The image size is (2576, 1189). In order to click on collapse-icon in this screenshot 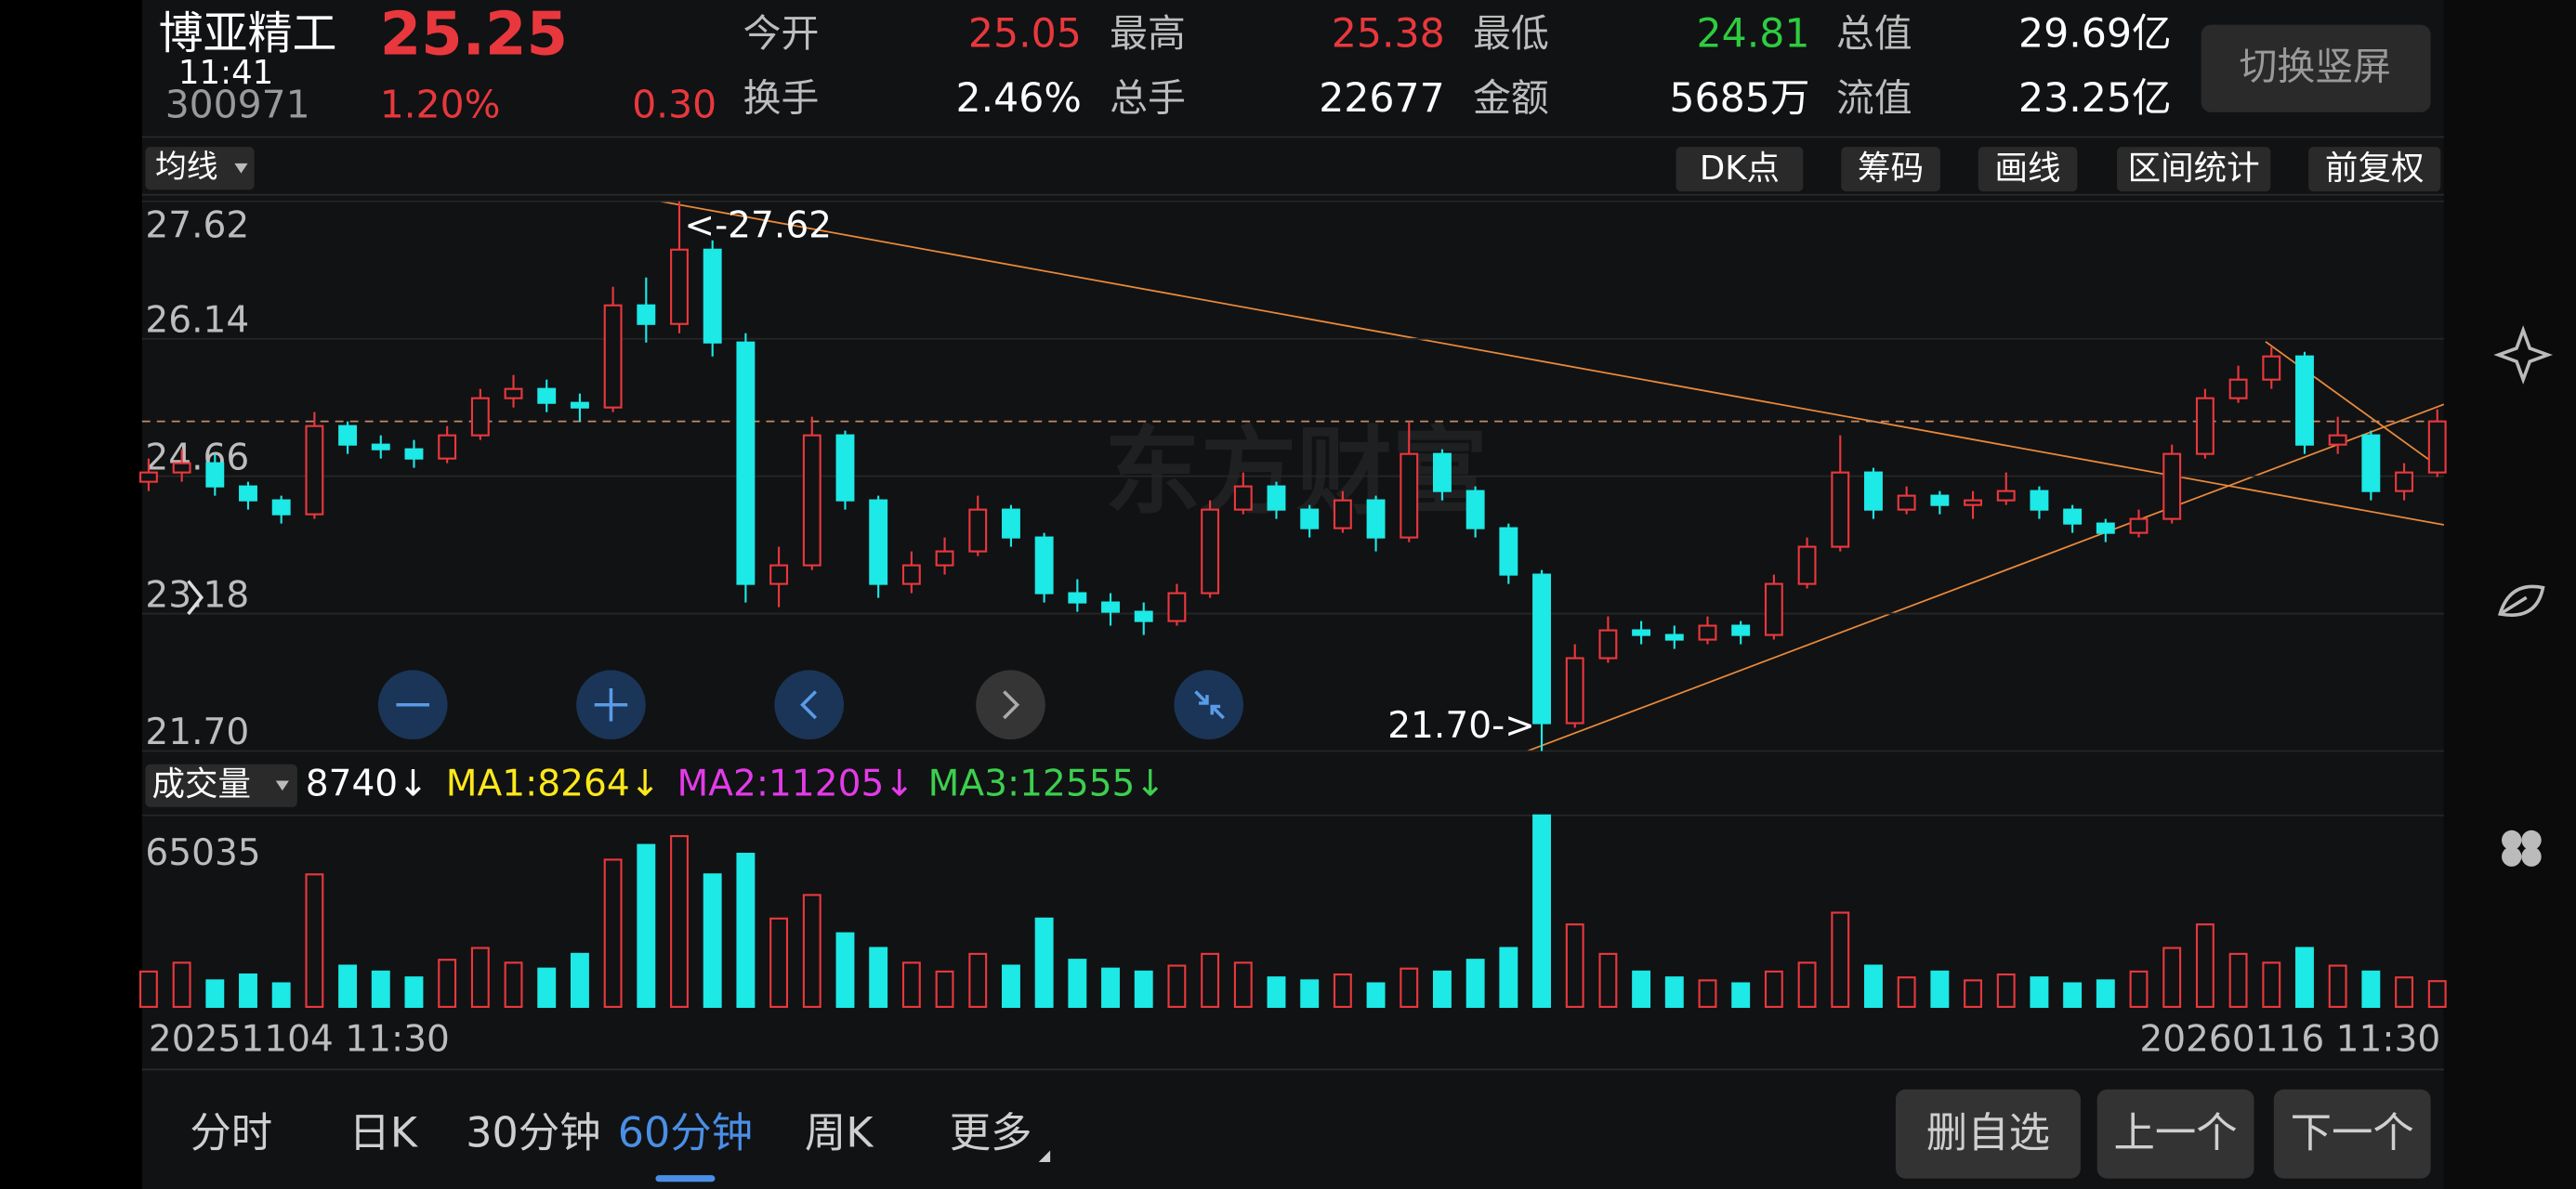, I will do `click(1209, 705)`.